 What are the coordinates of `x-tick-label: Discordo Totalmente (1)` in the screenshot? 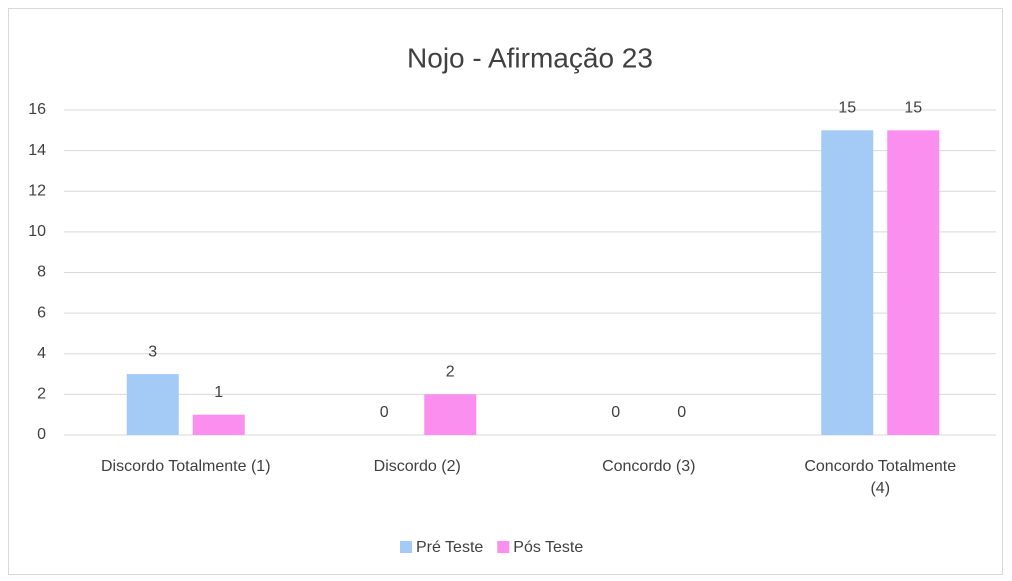 It's located at (185, 466).